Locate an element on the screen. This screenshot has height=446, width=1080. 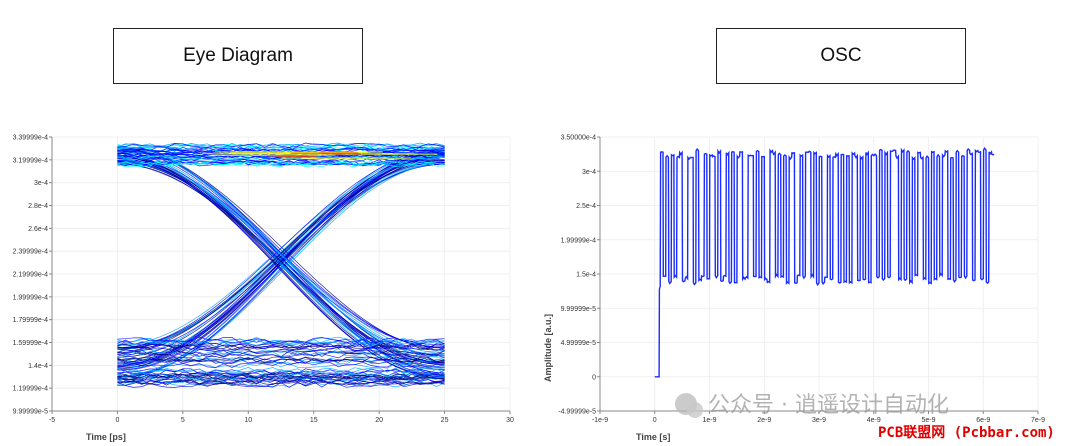
watermark-text: 公众号 · 逍遥设计自动化 is located at coordinates (828, 405).